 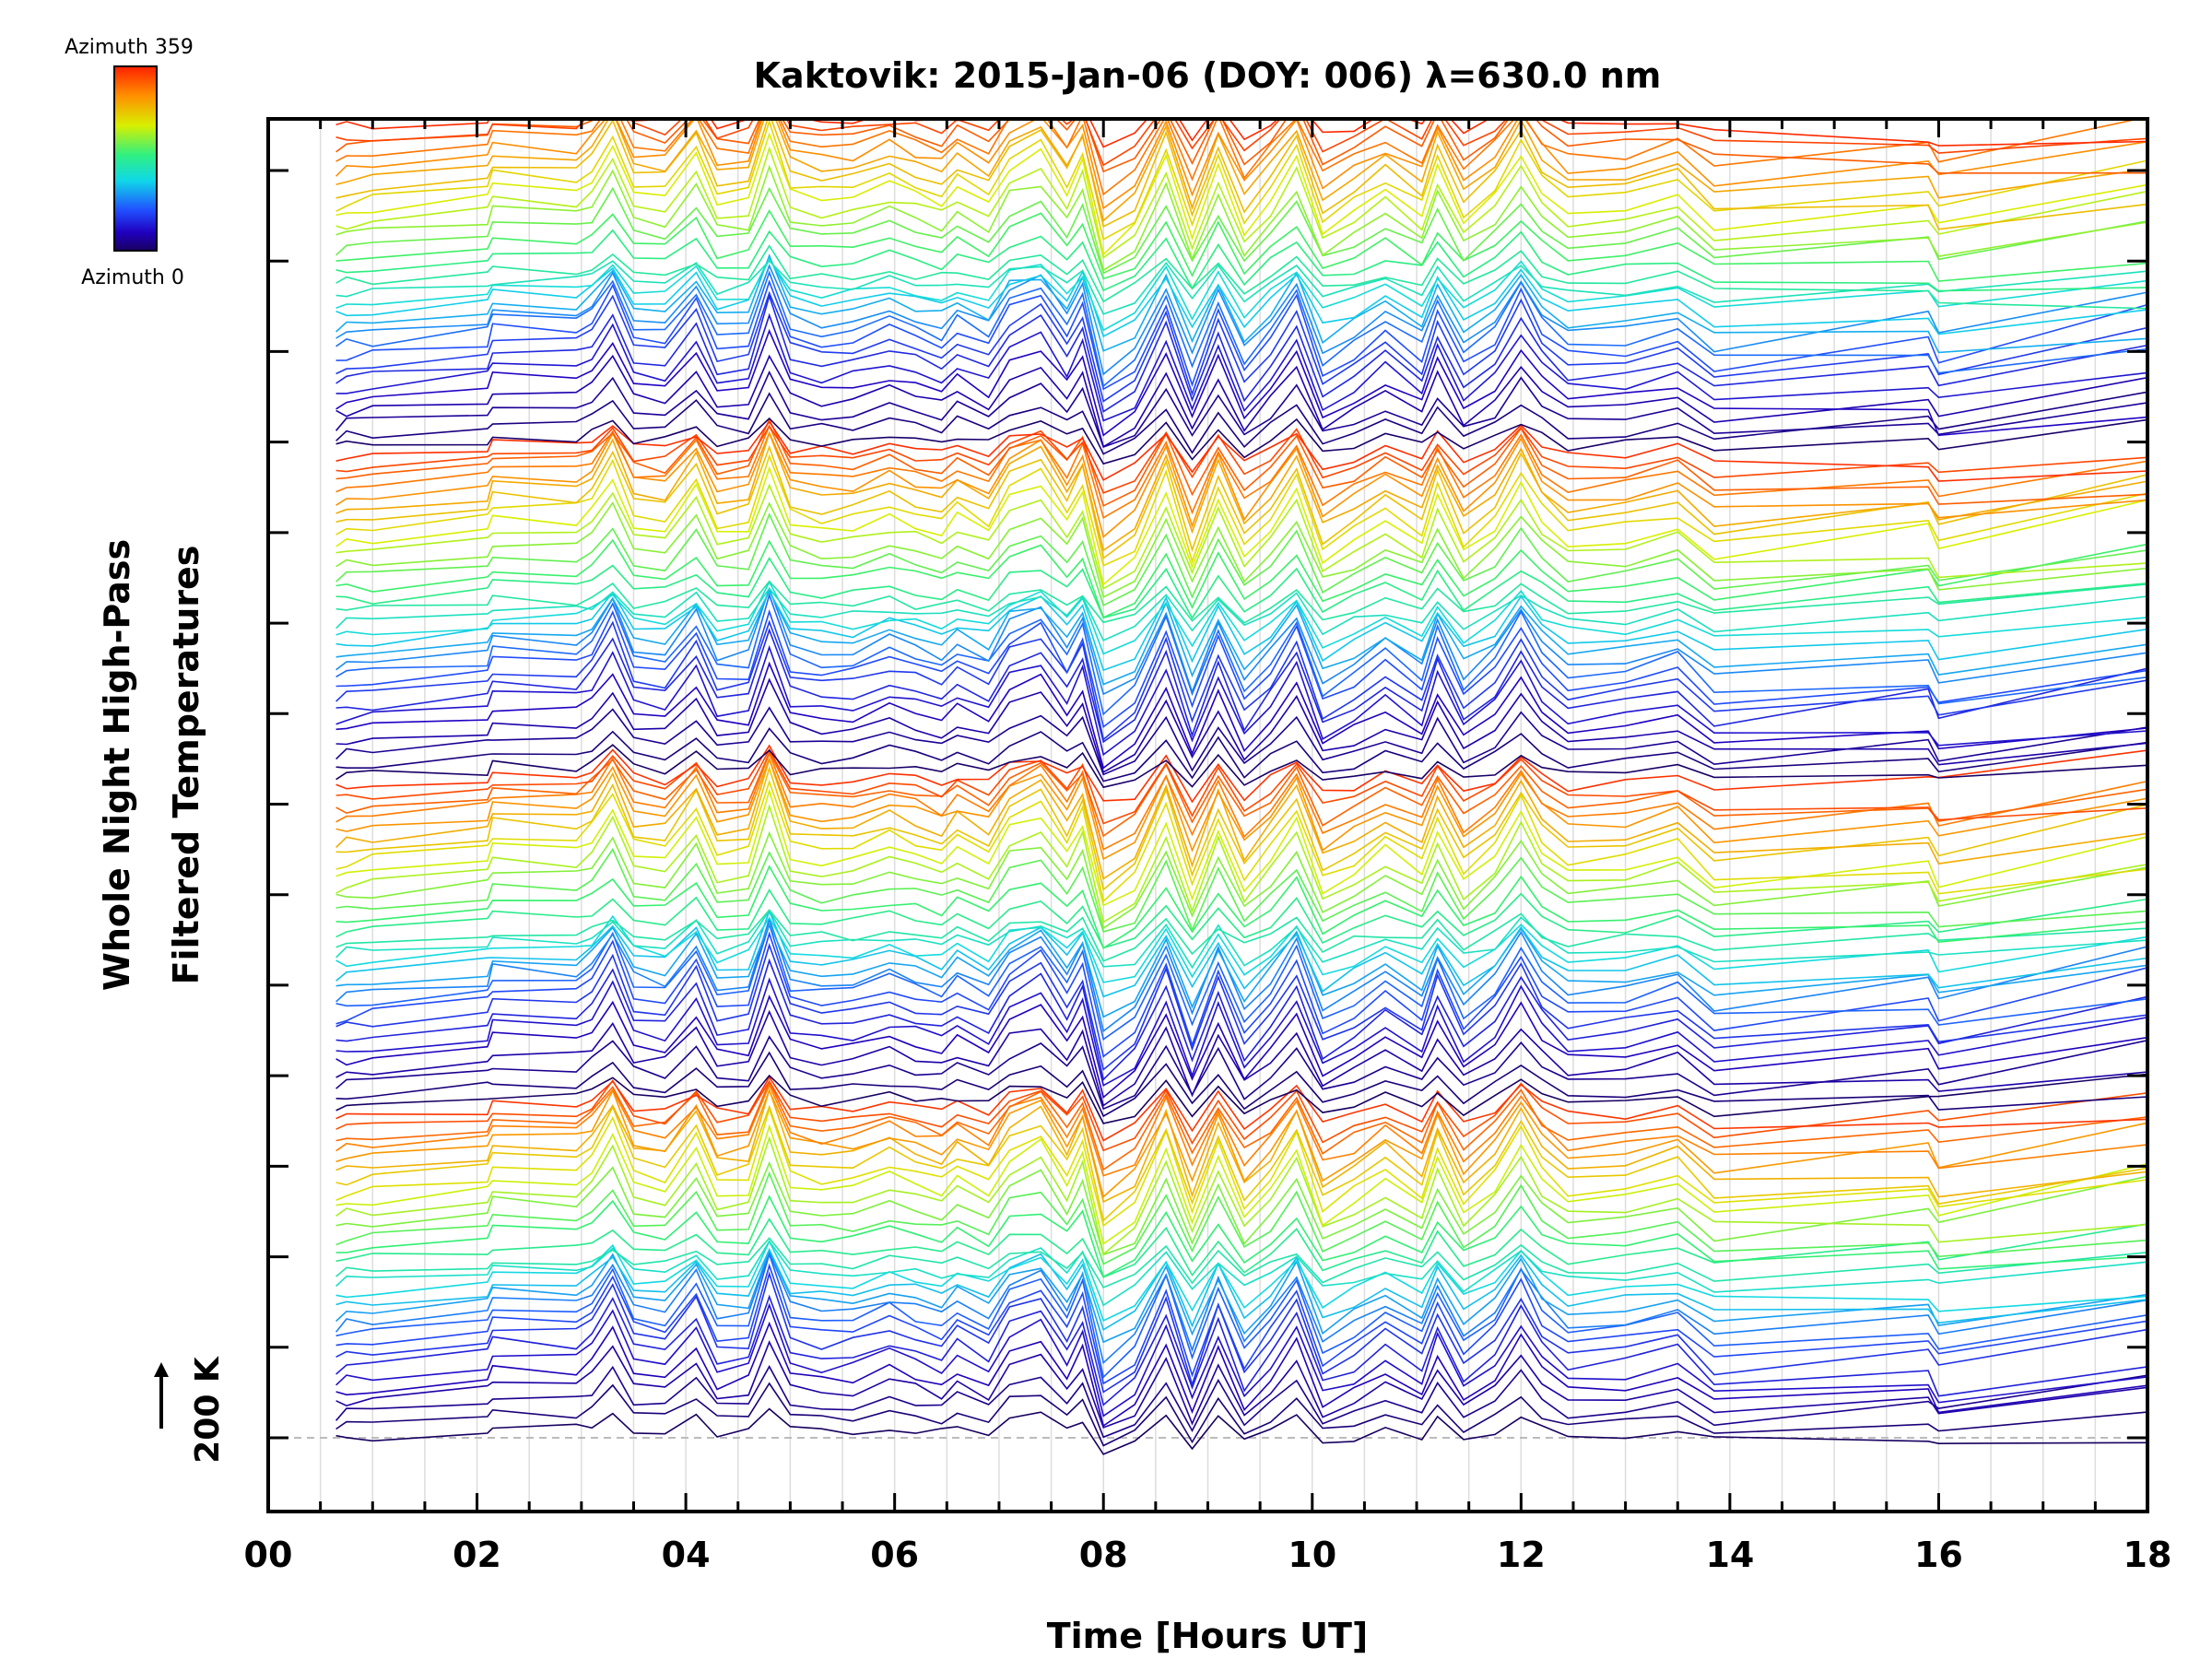 I want to click on x-tick-label: 16, so click(x=1938, y=1555).